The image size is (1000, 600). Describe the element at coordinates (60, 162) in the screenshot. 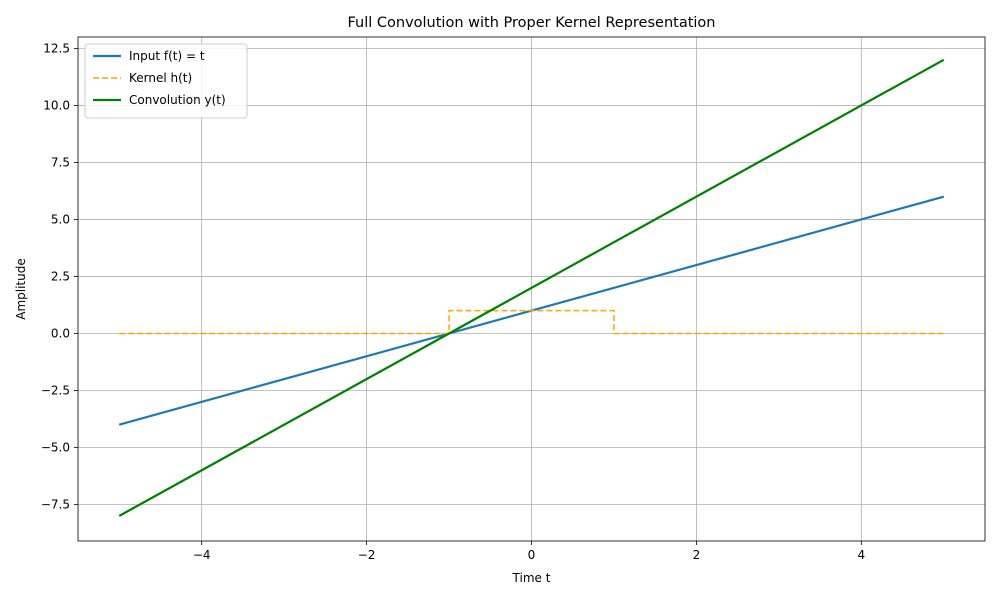

I see `y-tick-label: 7.5` at that location.